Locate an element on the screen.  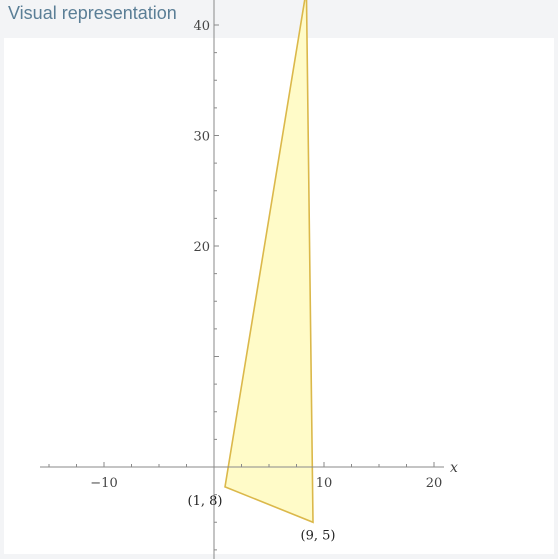
x-tick-label: 20 is located at coordinates (434, 483).